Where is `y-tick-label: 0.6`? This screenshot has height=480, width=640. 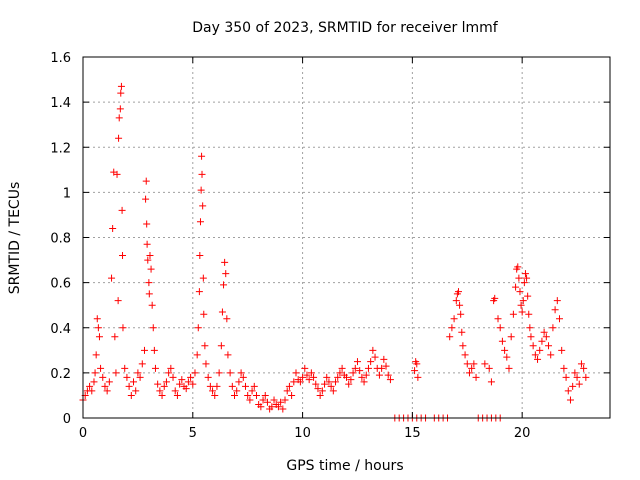
y-tick-label: 0.6 is located at coordinates (60, 284).